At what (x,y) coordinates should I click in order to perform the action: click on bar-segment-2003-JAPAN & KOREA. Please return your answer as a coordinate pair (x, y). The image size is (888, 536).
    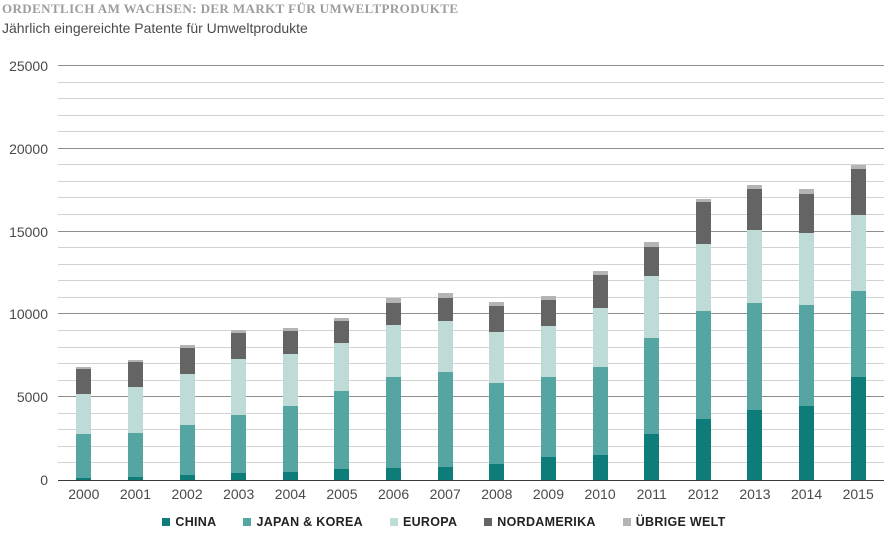
    Looking at the image, I should click on (239, 444).